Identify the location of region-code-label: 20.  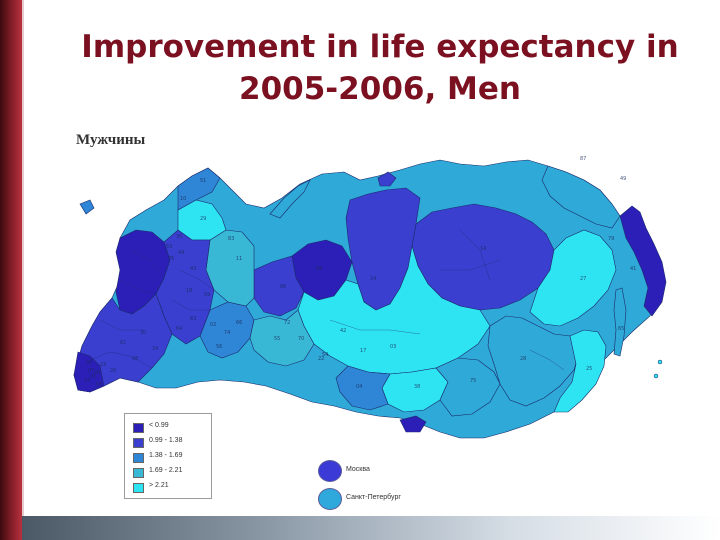
(97, 373).